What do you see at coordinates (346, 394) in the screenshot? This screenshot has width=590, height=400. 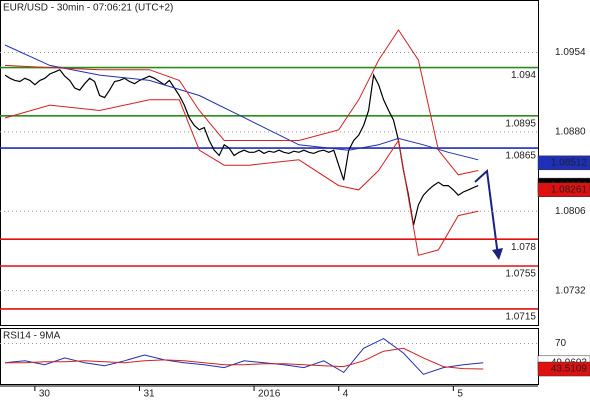 I see `x-tick-label: 4` at bounding box center [346, 394].